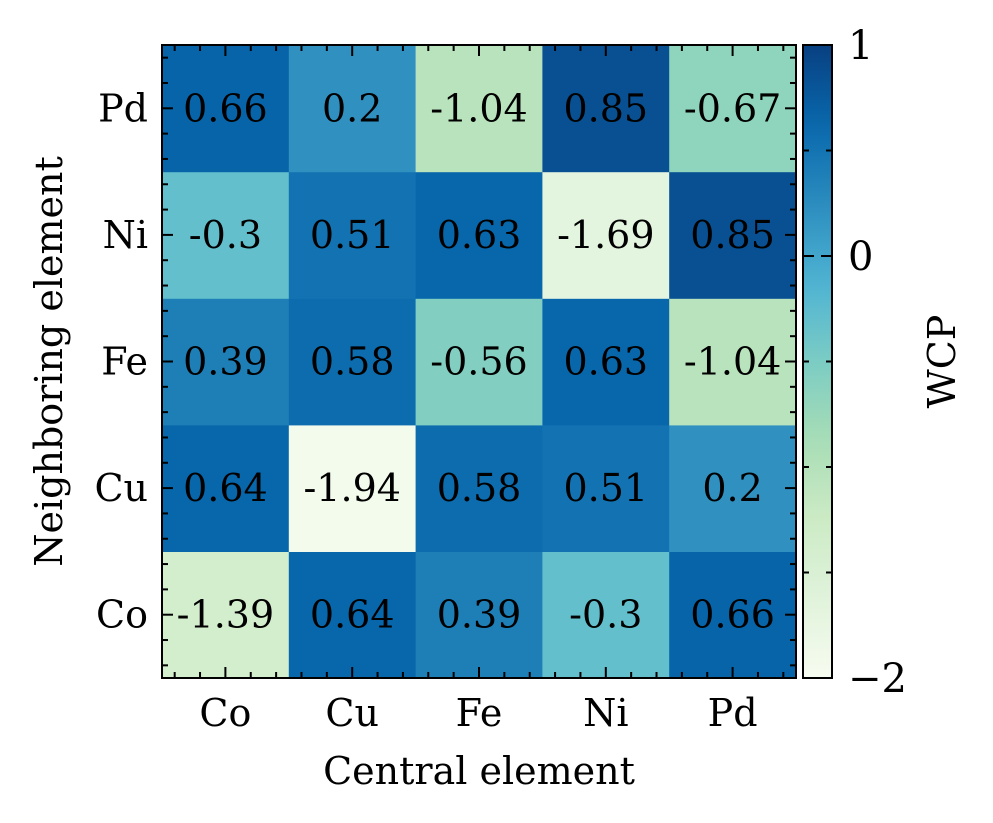 This screenshot has width=993, height=823. Describe the element at coordinates (877, 679) in the screenshot. I see `colorbar-tick-label: −2` at that location.